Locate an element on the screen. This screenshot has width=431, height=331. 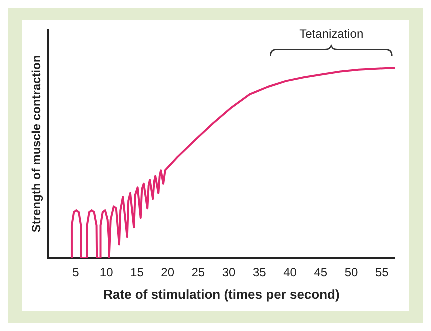
x-tick-label: 25 is located at coordinates (199, 273).